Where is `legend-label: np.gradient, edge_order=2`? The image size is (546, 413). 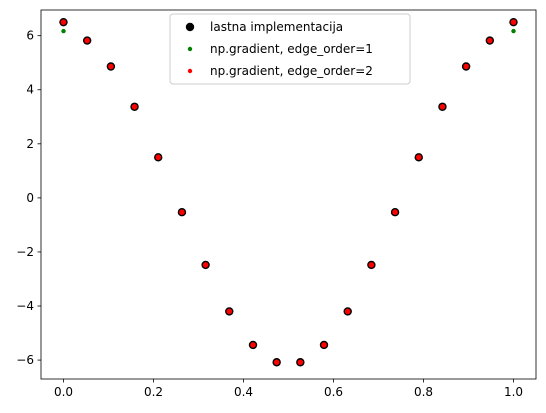
legend-label: np.gradient, edge_order=2 is located at coordinates (291, 71).